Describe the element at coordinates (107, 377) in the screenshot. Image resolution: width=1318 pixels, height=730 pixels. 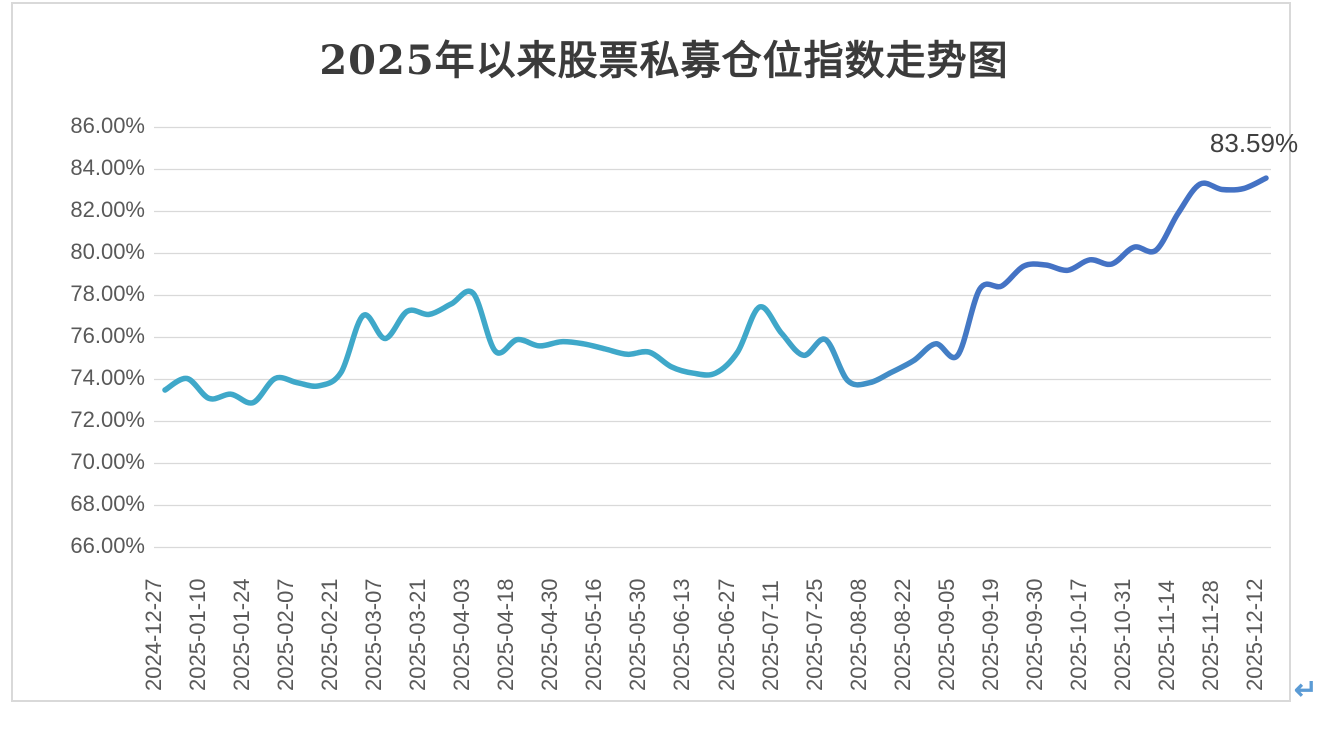
I see `y-axis-tick-label: 74.00%` at that location.